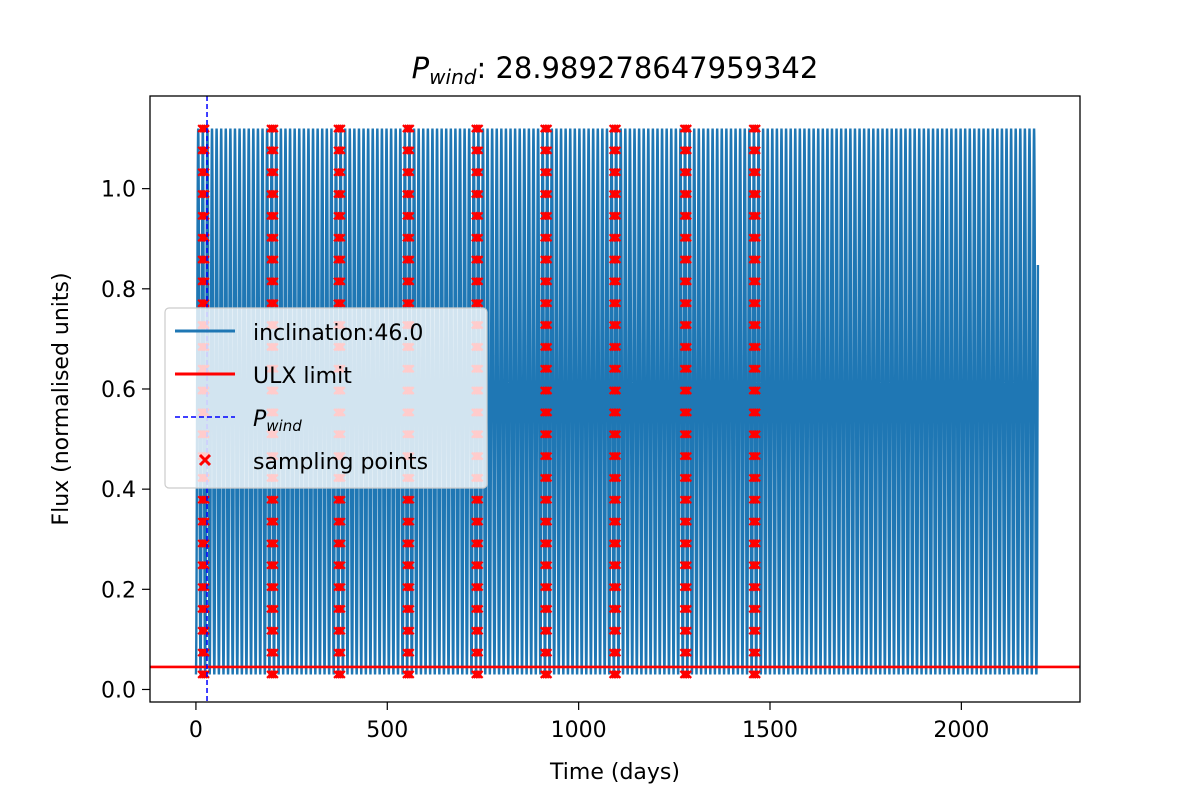 The width and height of the screenshot is (1200, 800). What do you see at coordinates (647, 68) in the screenshot?
I see `title-value: : 28.989278647959342` at bounding box center [647, 68].